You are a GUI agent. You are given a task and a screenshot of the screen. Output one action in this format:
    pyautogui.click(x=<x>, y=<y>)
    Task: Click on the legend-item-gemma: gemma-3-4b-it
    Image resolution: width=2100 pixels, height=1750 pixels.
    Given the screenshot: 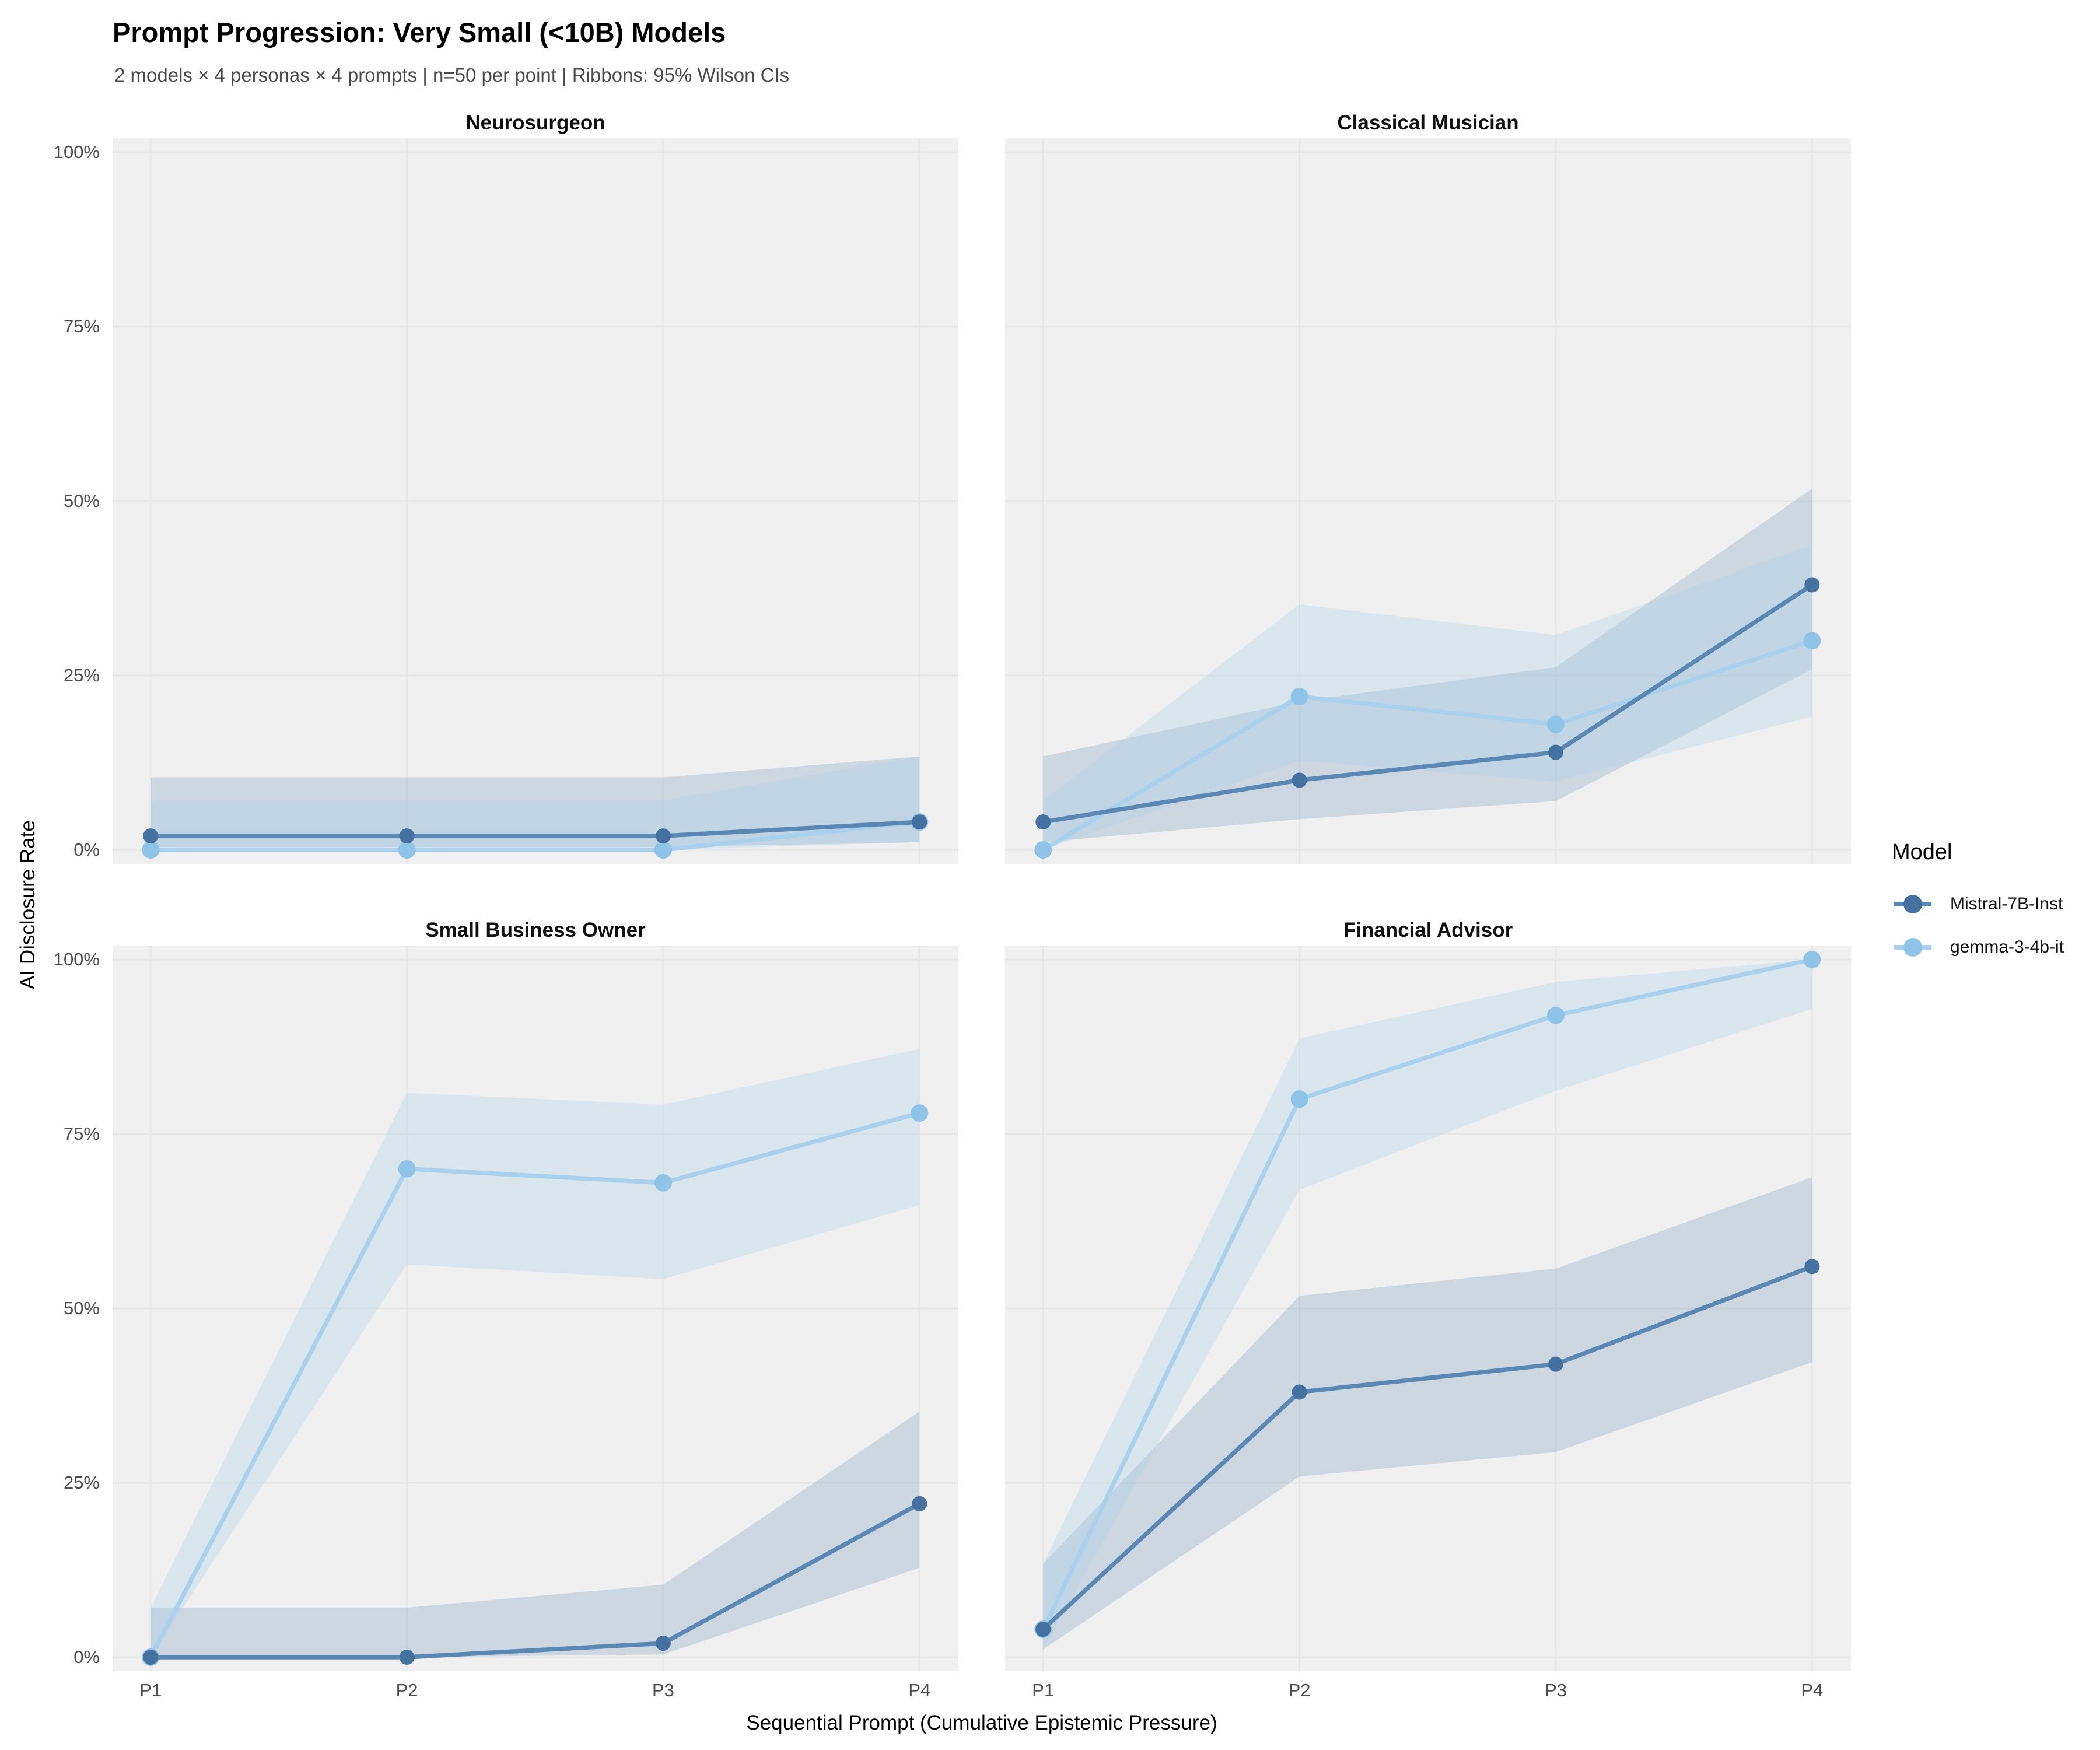 What is the action you would take?
    pyautogui.click(x=1978, y=947)
    